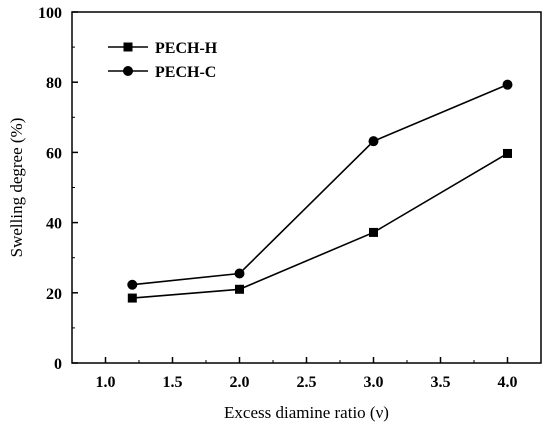 The height and width of the screenshot is (430, 550). Describe the element at coordinates (58, 189) in the screenshot. I see `y-axis: 0 20 40 60 80 100` at that location.